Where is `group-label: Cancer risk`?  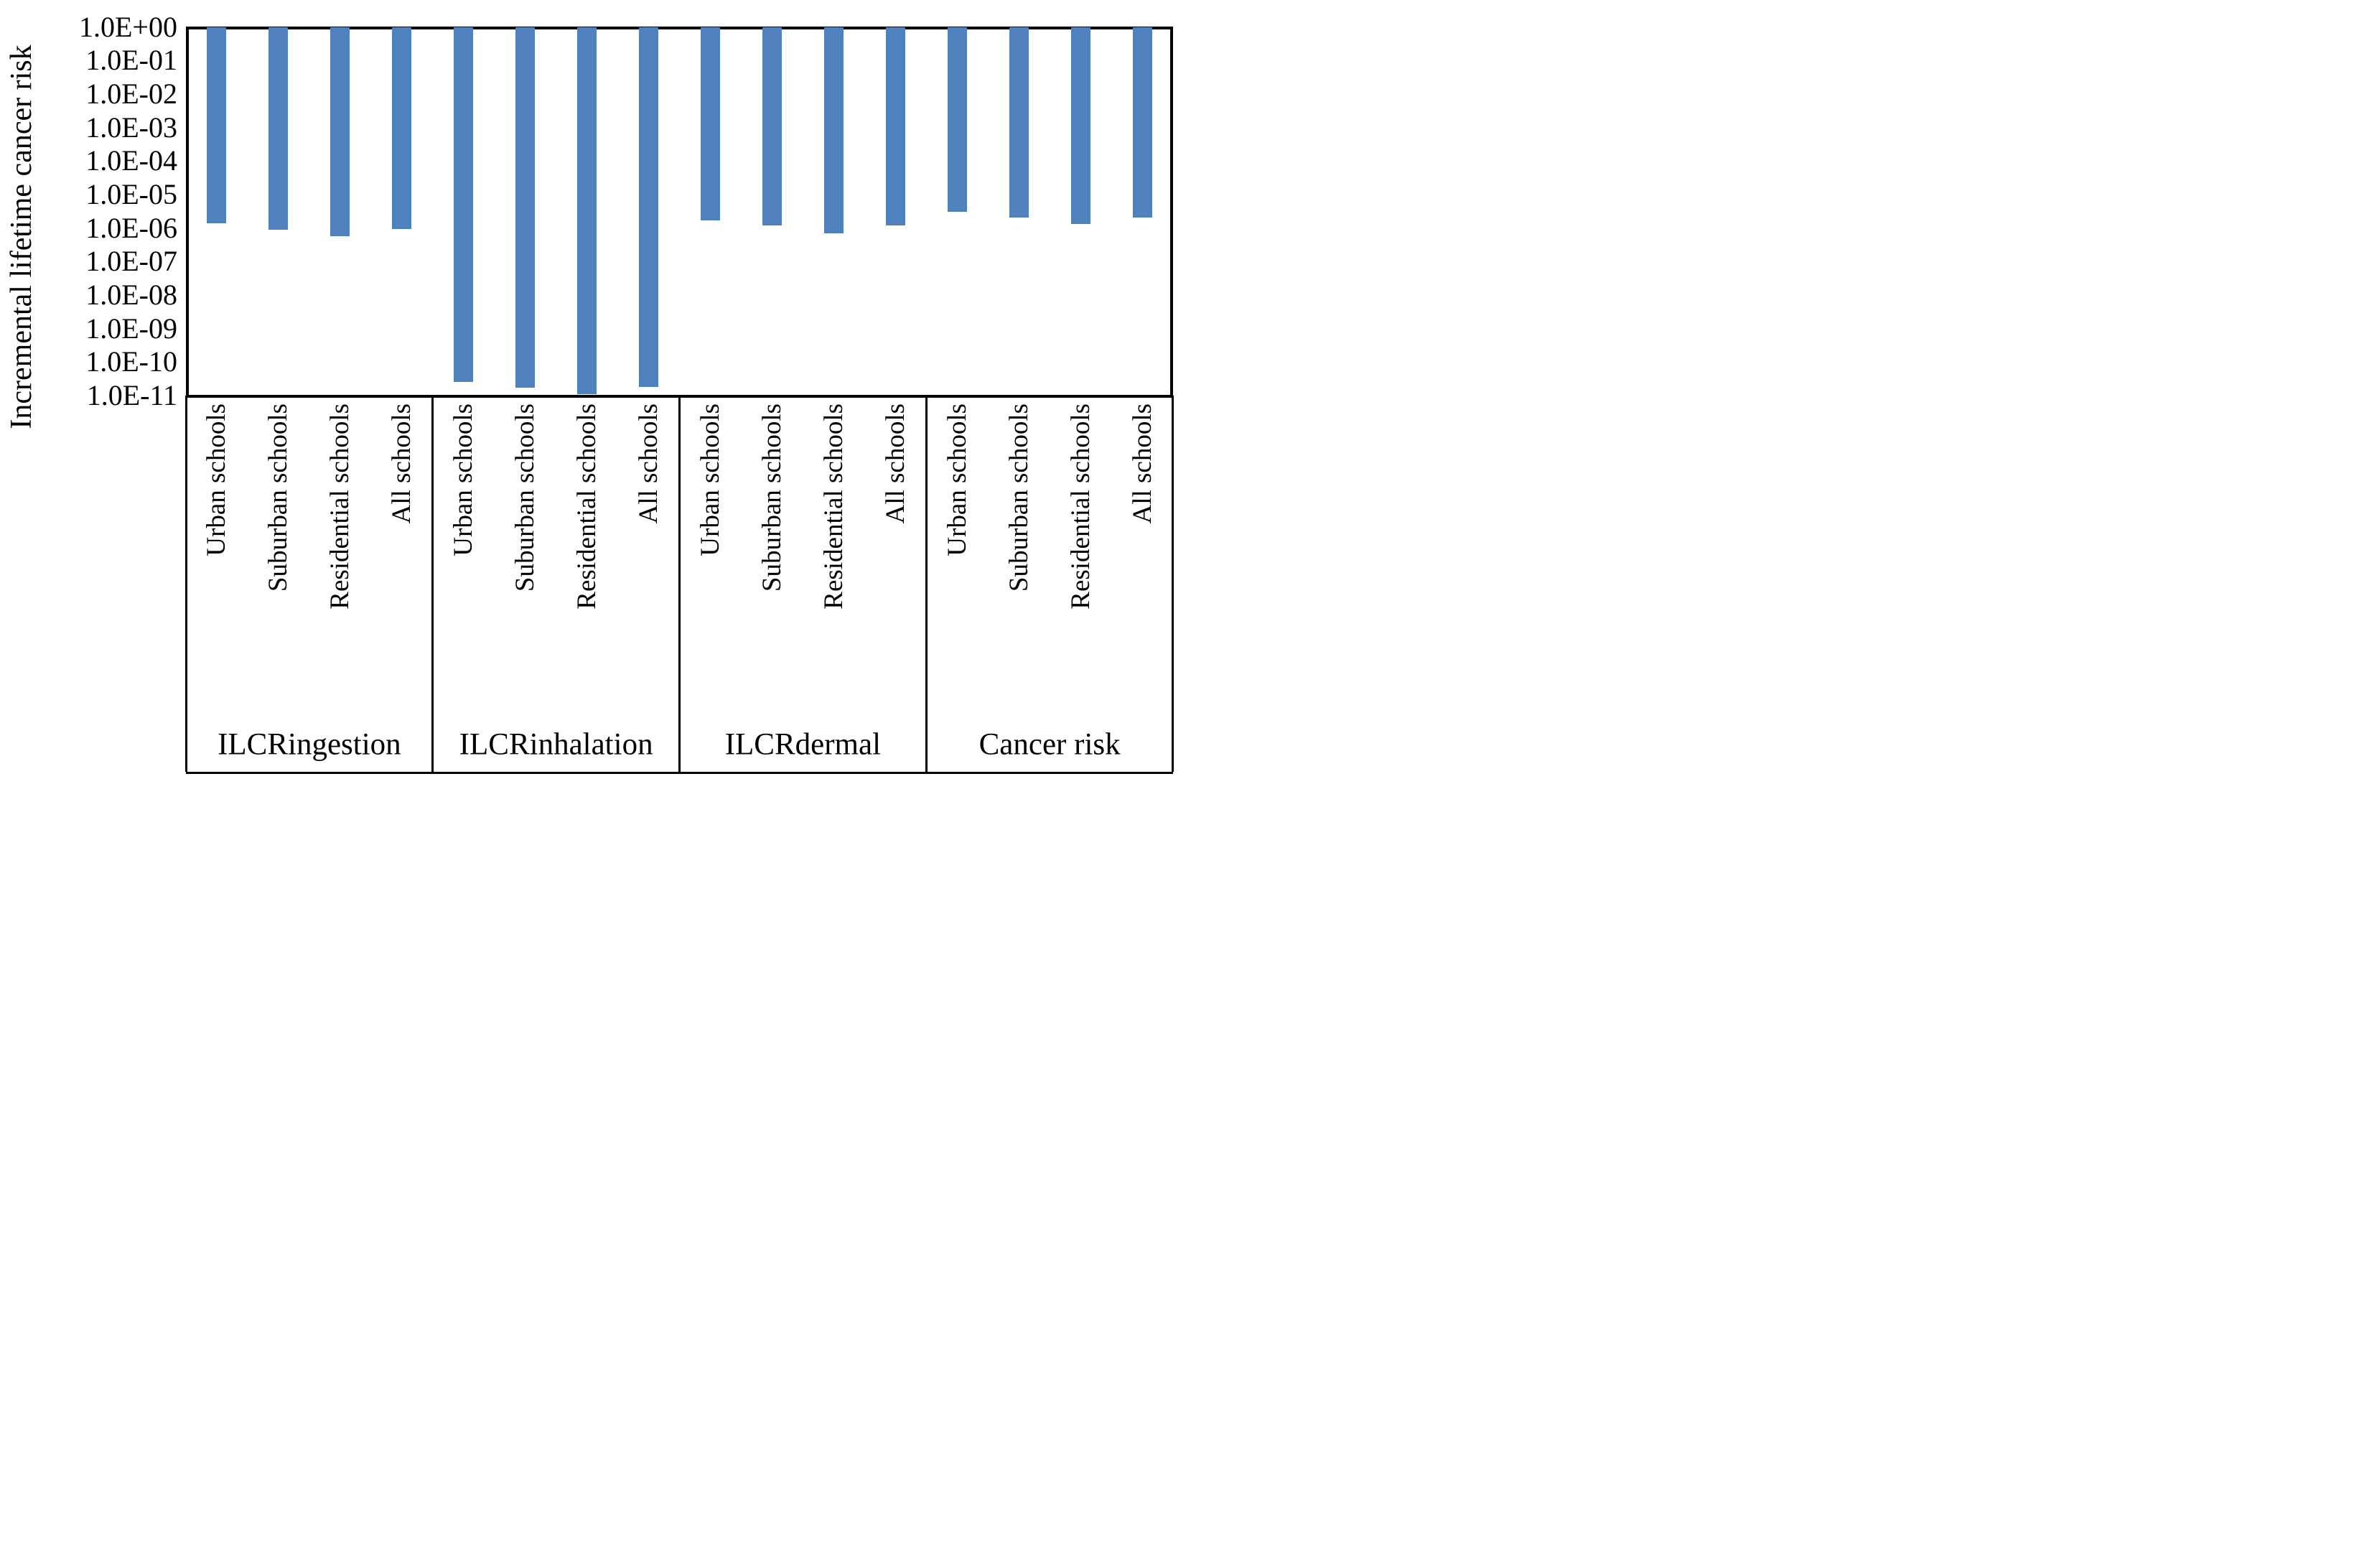
group-label: Cancer risk is located at coordinates (1049, 744).